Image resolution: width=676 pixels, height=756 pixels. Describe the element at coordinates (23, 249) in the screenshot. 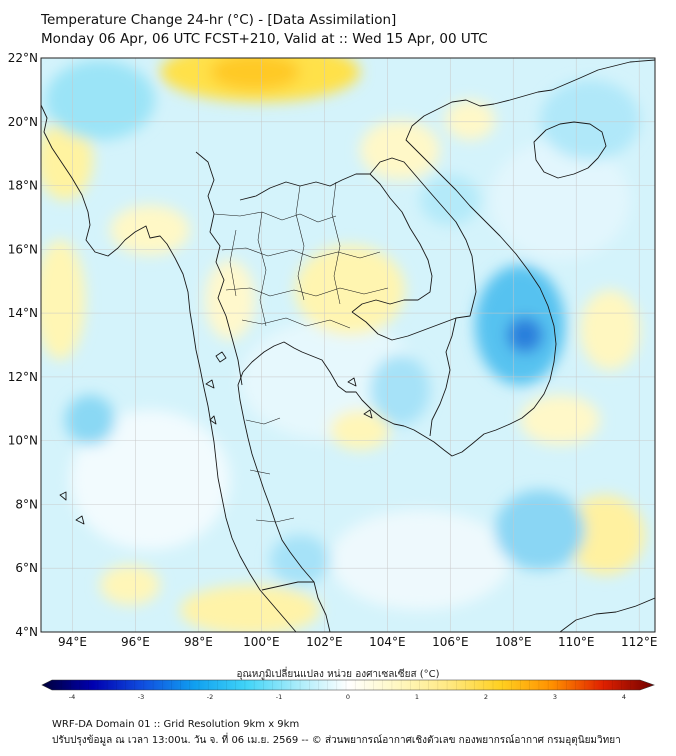

I see `lat-tick-label: 16°N` at that location.